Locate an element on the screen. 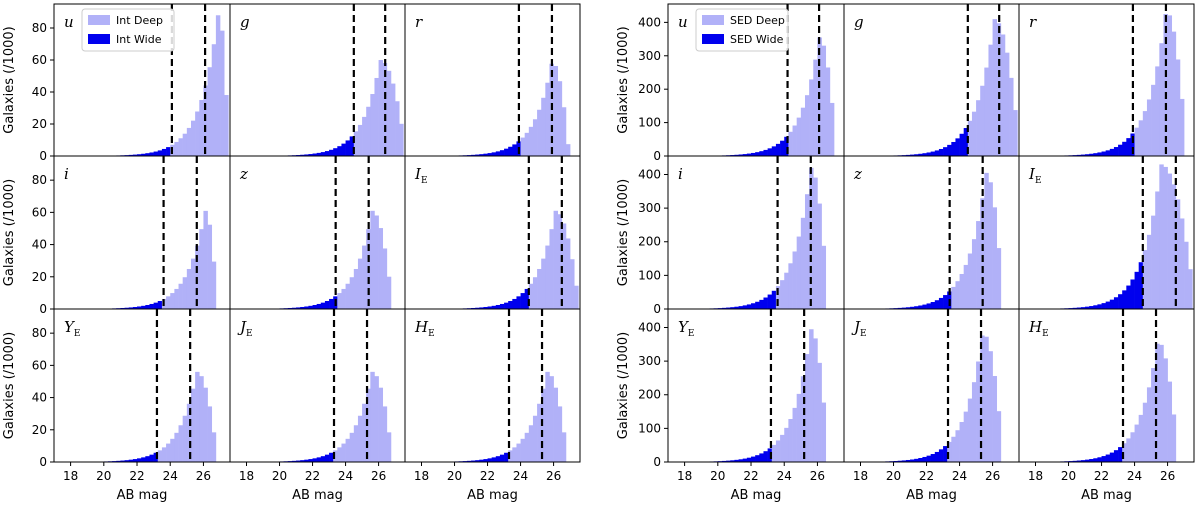 Image resolution: width=1200 pixels, height=510 pixels. y-tick-label: 400 is located at coordinates (649, 327).